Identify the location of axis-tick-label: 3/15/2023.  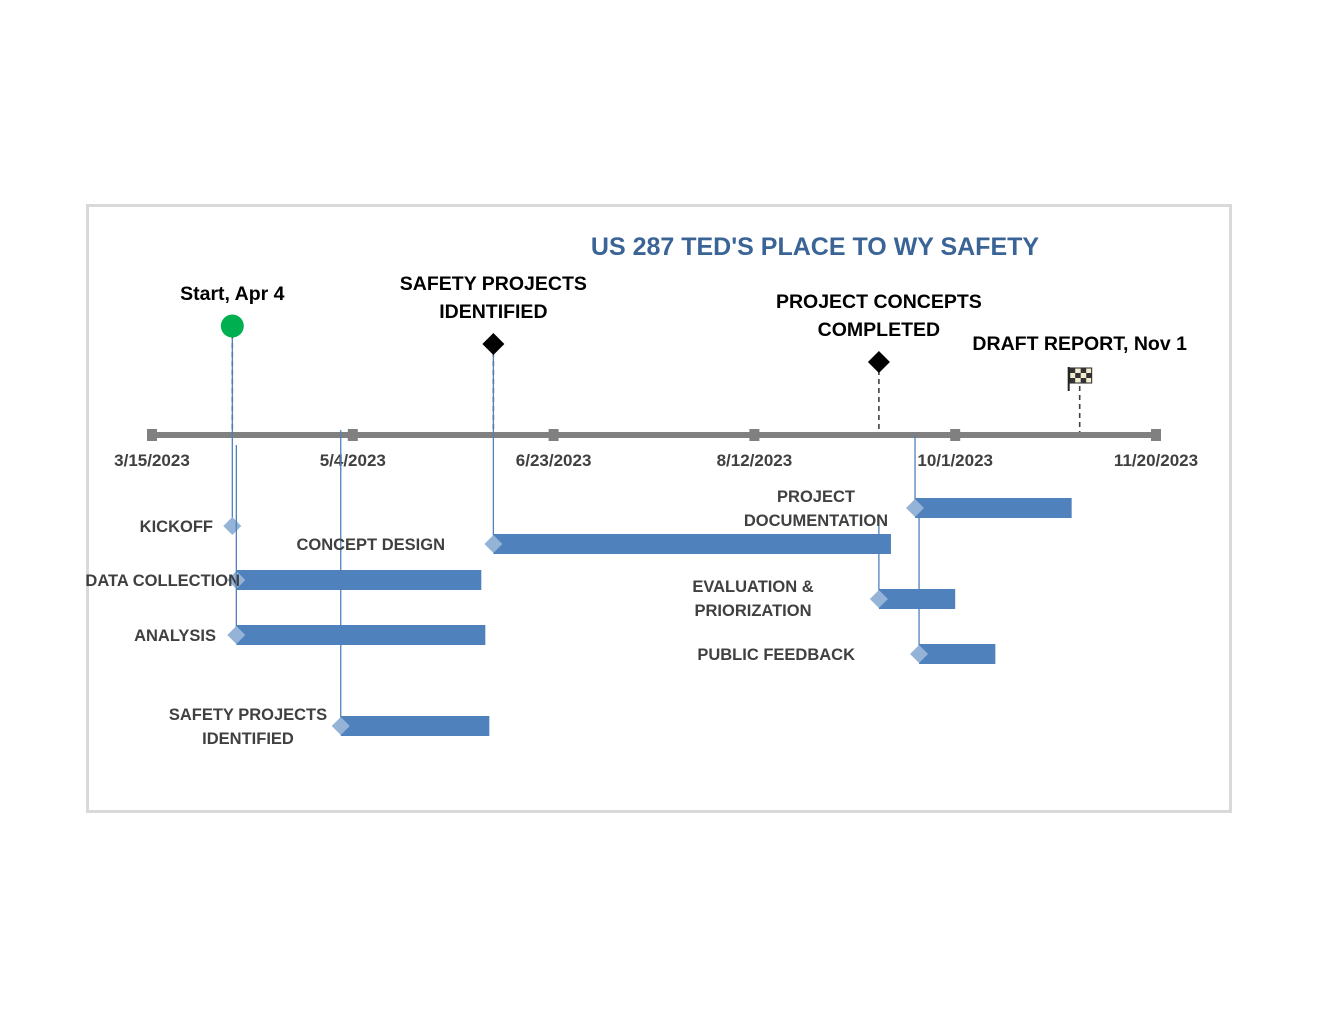
(152, 460).